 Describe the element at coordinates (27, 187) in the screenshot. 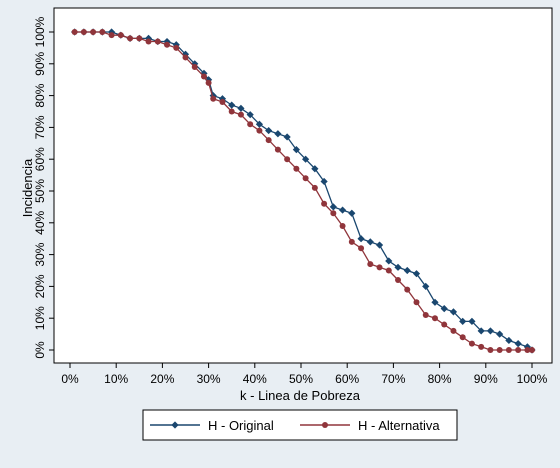

I see `y-axis-title: Incidencia` at that location.